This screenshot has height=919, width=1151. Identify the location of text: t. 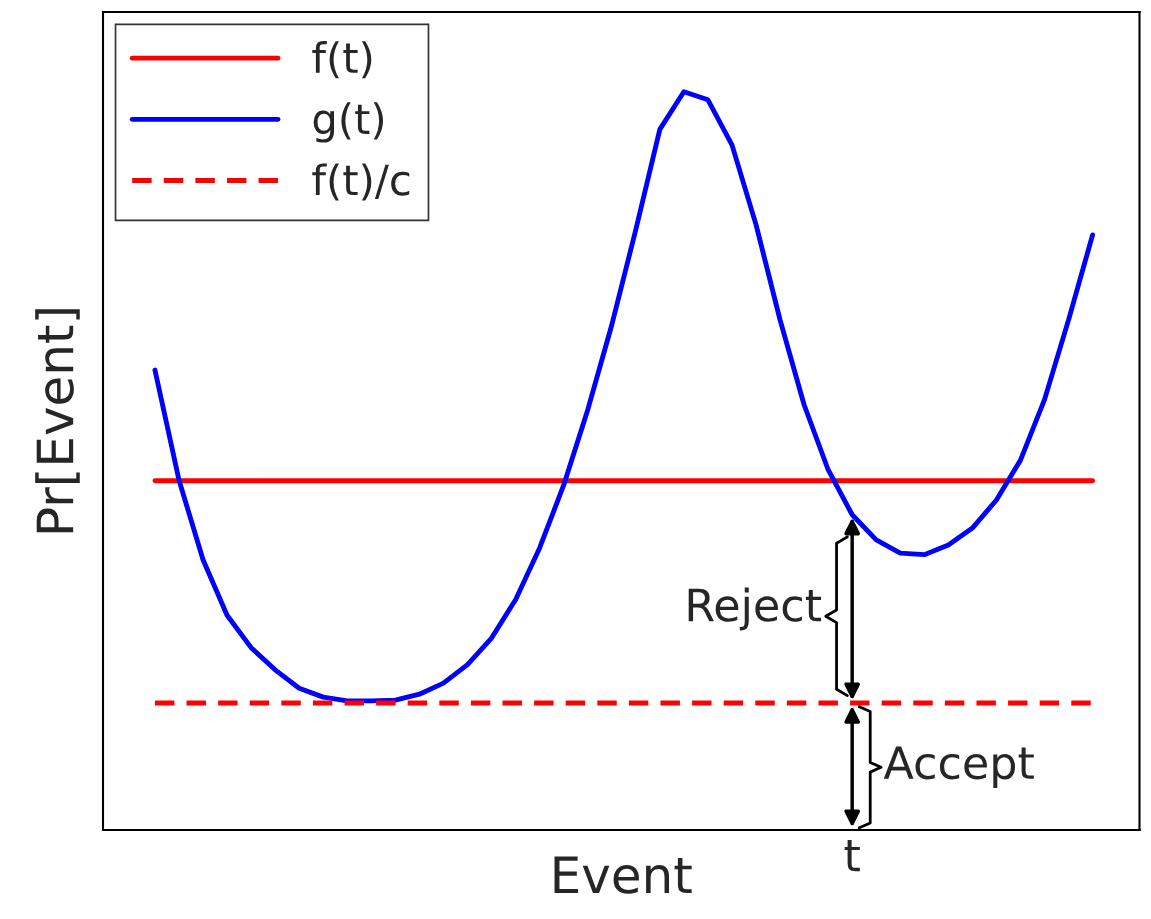
(852, 855).